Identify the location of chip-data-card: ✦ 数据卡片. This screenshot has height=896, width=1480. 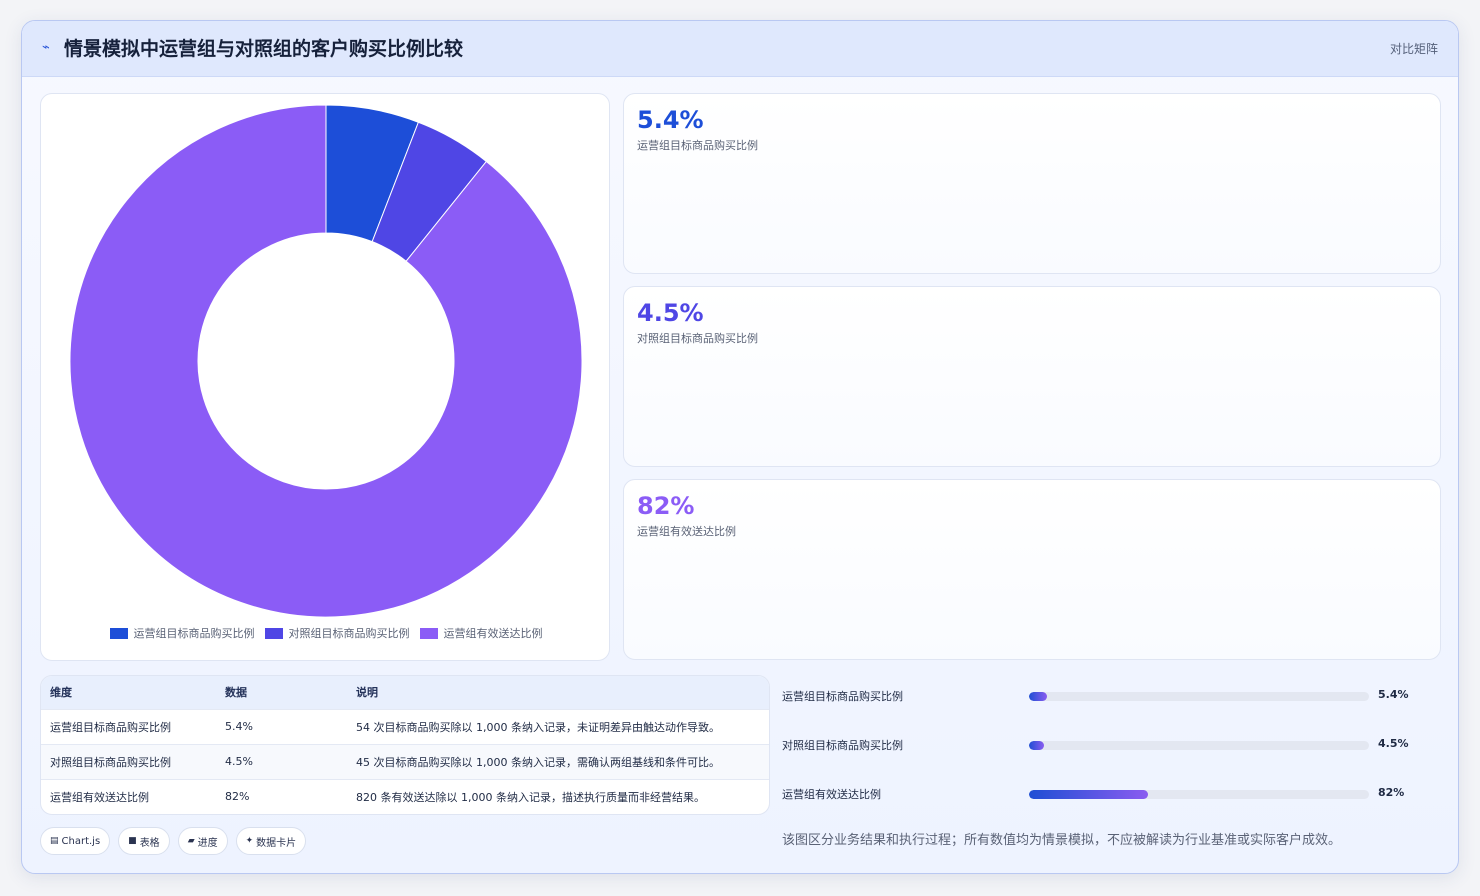
(271, 841).